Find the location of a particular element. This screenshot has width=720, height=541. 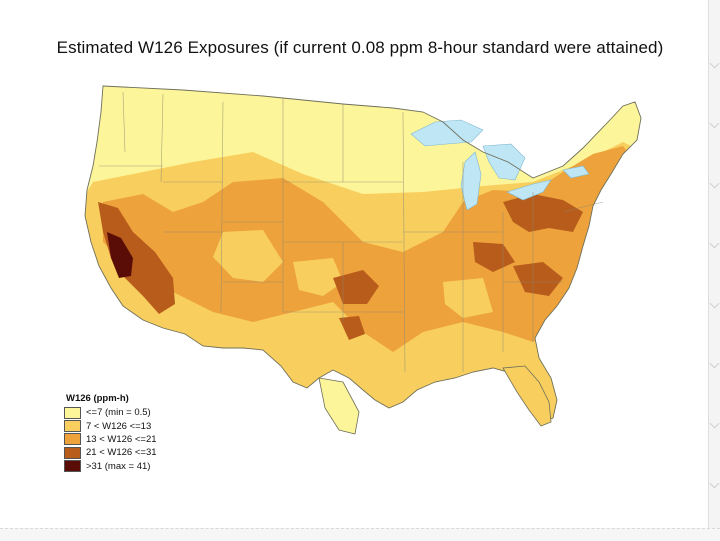

legend-item: <=7 (min = 0.5) is located at coordinates (125, 412).